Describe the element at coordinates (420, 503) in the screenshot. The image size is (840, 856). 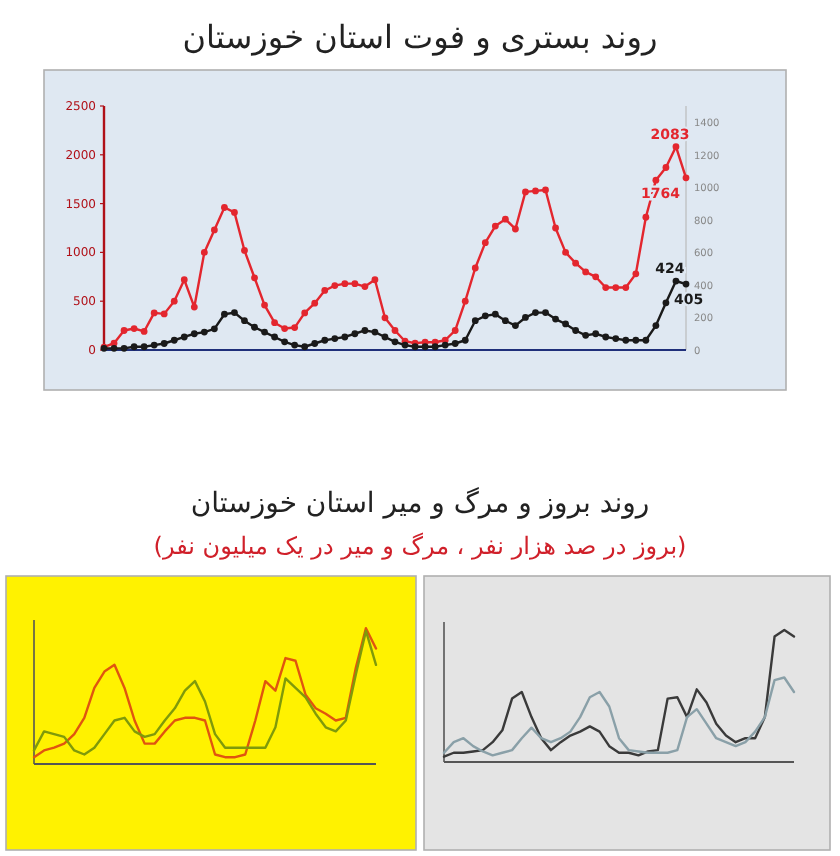
I see `chart-title: روند بروز و مرگ و میر استان خوزستان` at that location.